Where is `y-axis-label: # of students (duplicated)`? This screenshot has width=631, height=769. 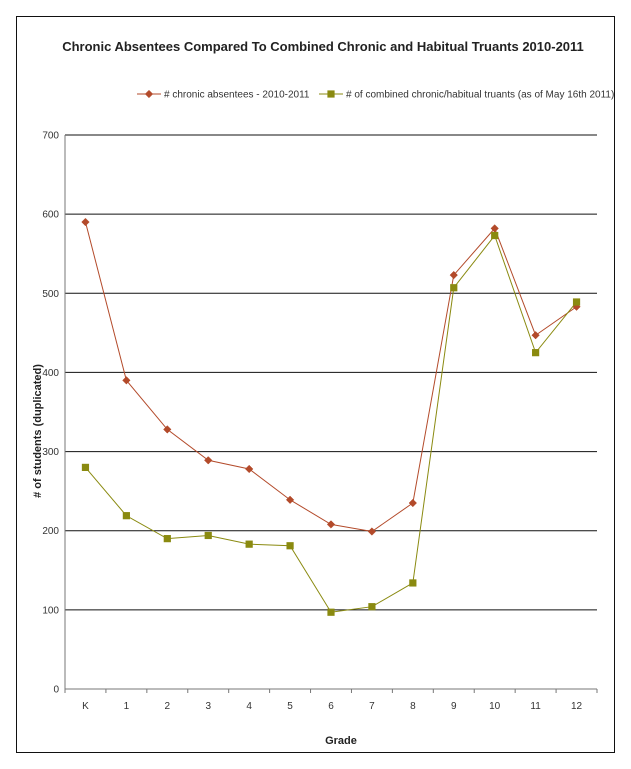
y-axis-label: # of students (duplicated) is located at coordinates (38, 431).